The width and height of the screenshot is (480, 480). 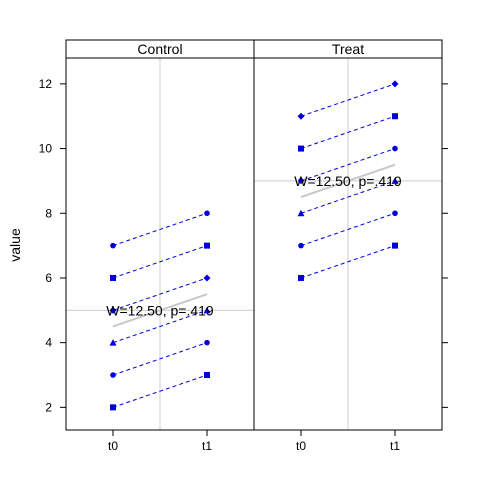 I want to click on y-tick-label: 6, so click(x=48, y=278).